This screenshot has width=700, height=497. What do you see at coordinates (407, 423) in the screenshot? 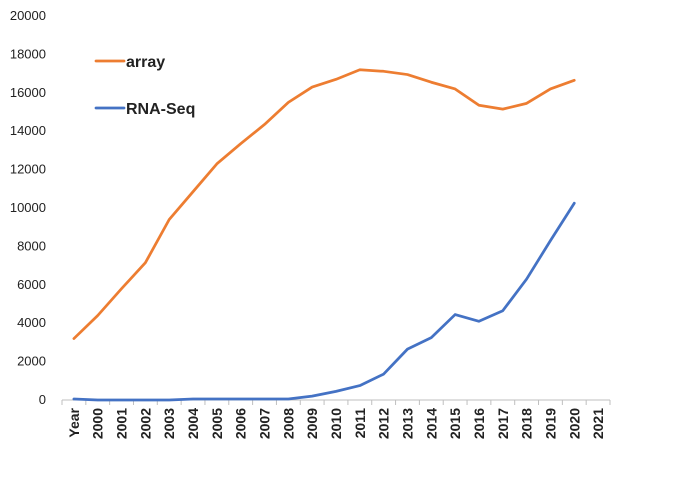
I see `x-tick-label: 2013` at bounding box center [407, 423].